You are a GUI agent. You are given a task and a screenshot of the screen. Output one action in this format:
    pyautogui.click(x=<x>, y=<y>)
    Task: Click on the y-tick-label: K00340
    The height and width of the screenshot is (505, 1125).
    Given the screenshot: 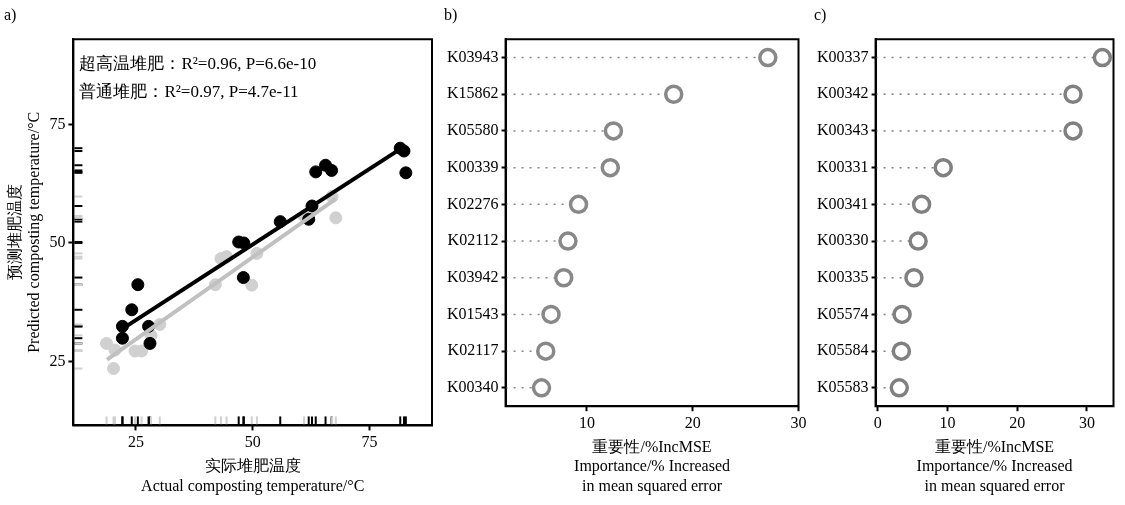 What is the action you would take?
    pyautogui.click(x=472, y=387)
    